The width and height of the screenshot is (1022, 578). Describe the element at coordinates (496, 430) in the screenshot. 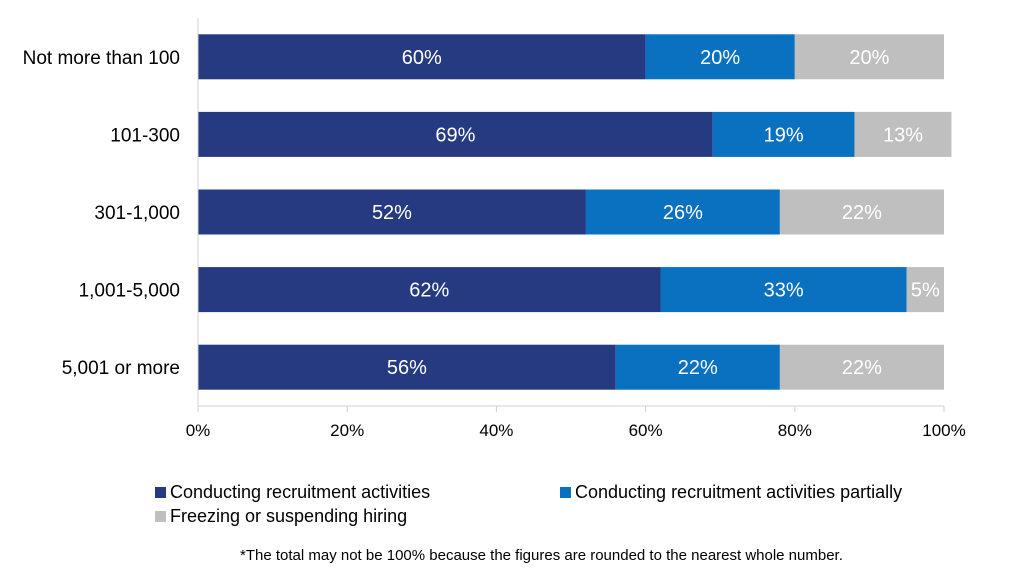

I see `x-tick-label: 40%` at that location.